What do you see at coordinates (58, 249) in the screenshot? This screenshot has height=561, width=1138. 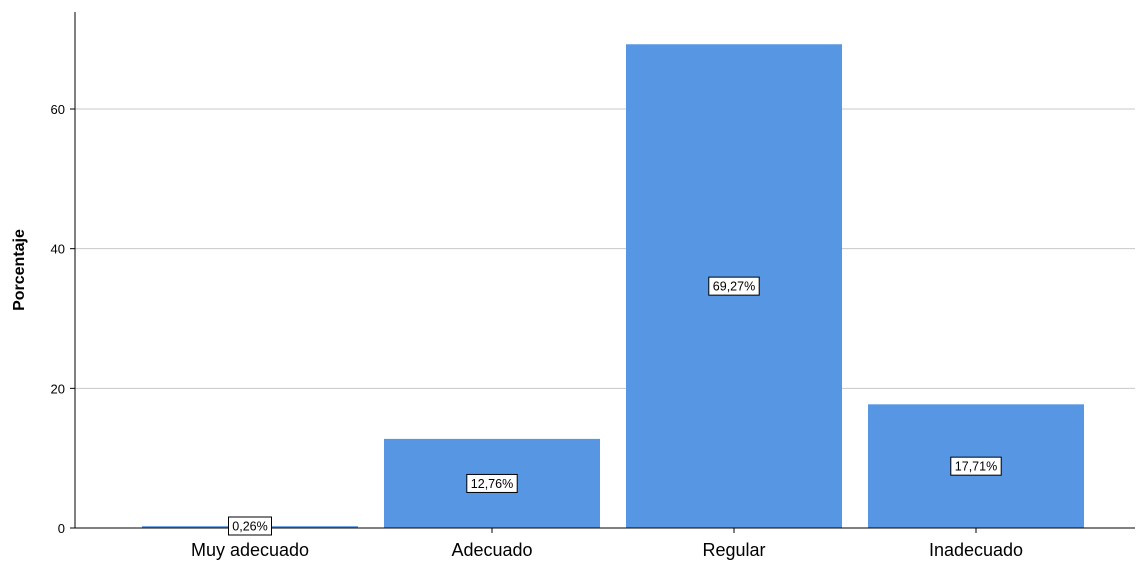 I see `y-tick-label-40: 40` at bounding box center [58, 249].